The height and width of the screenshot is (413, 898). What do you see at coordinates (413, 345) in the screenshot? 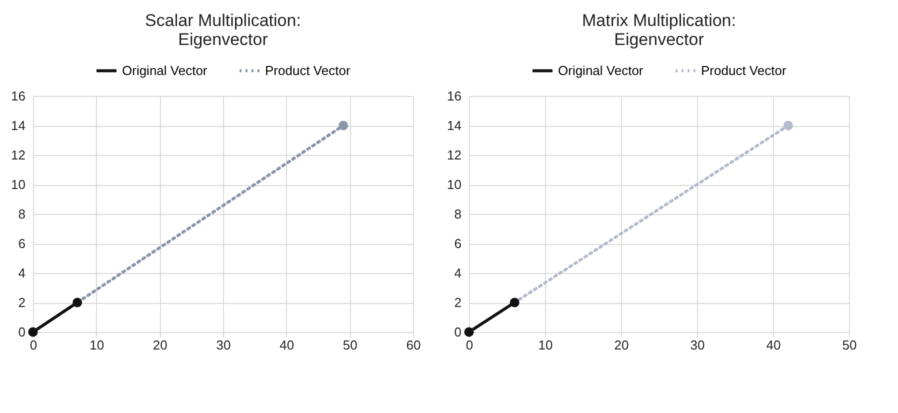
I see `x-tick-label: 60` at bounding box center [413, 345].